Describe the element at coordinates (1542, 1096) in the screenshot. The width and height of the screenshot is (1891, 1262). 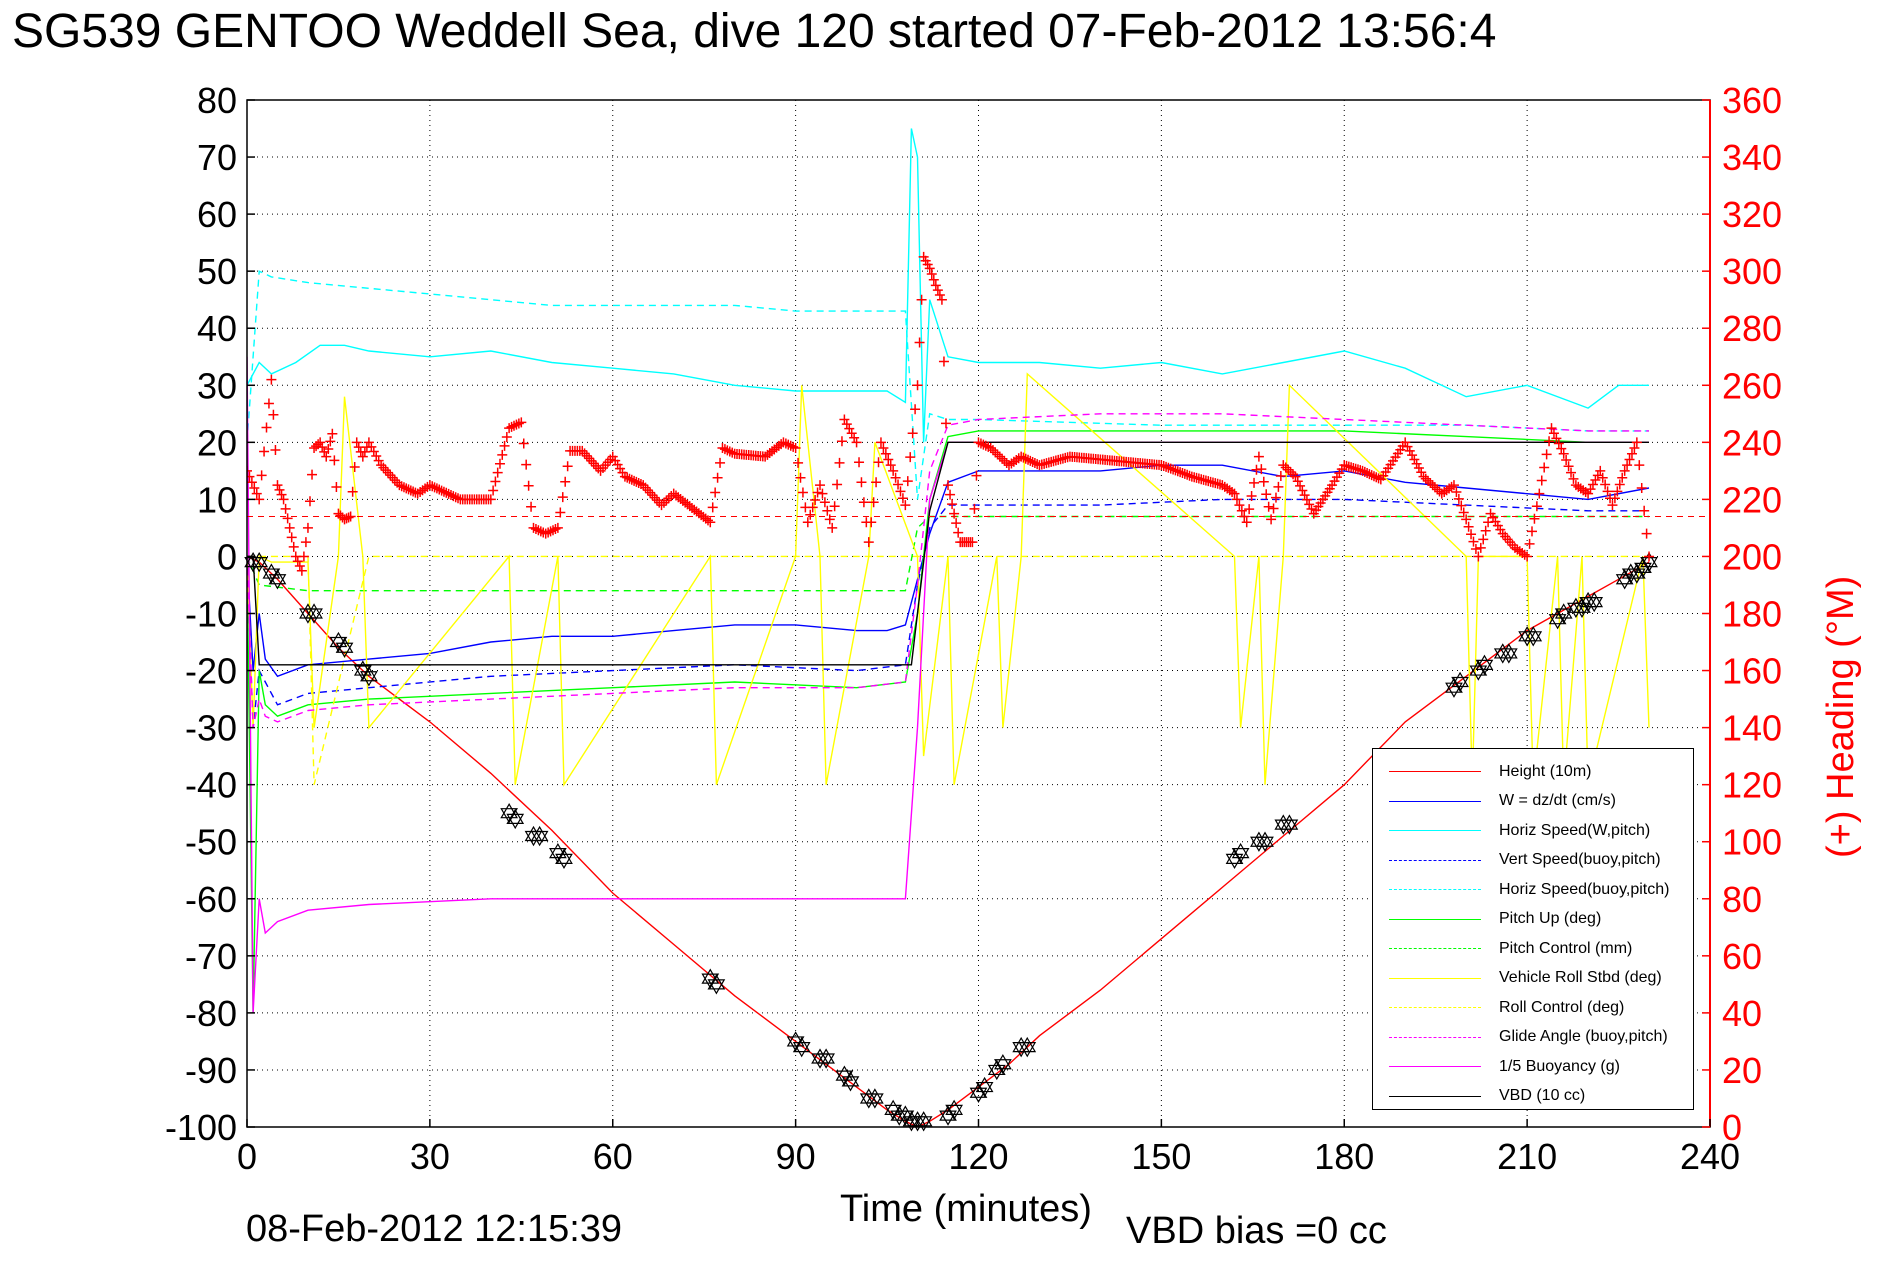
I see `legend-label: VBD (10 cc)` at that location.